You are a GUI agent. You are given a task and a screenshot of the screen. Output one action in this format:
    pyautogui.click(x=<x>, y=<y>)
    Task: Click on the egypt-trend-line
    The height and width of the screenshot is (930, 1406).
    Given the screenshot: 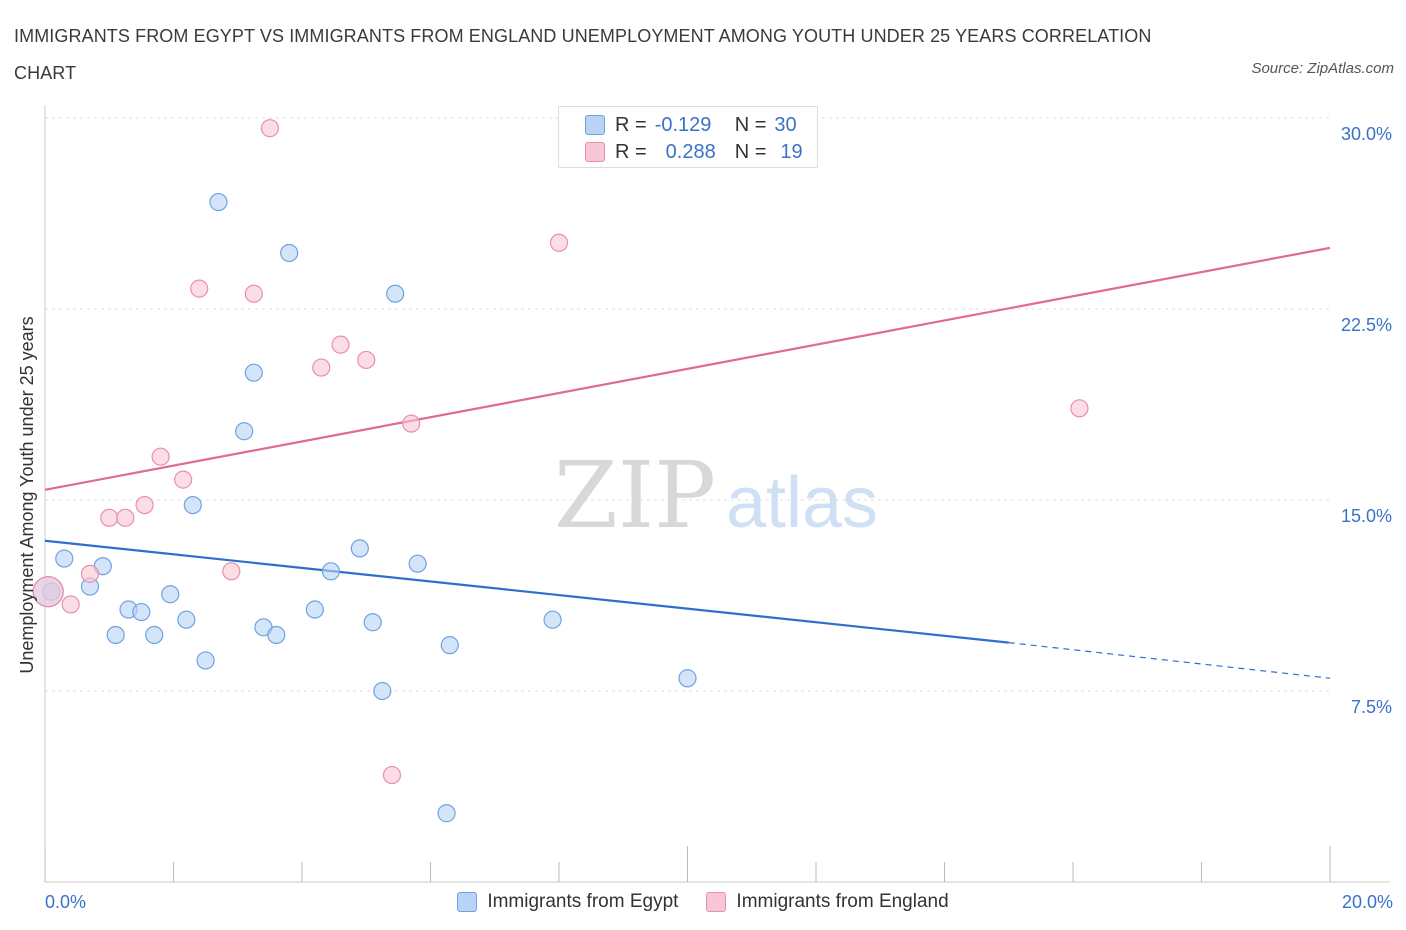 What is the action you would take?
    pyautogui.click(x=526, y=591)
    